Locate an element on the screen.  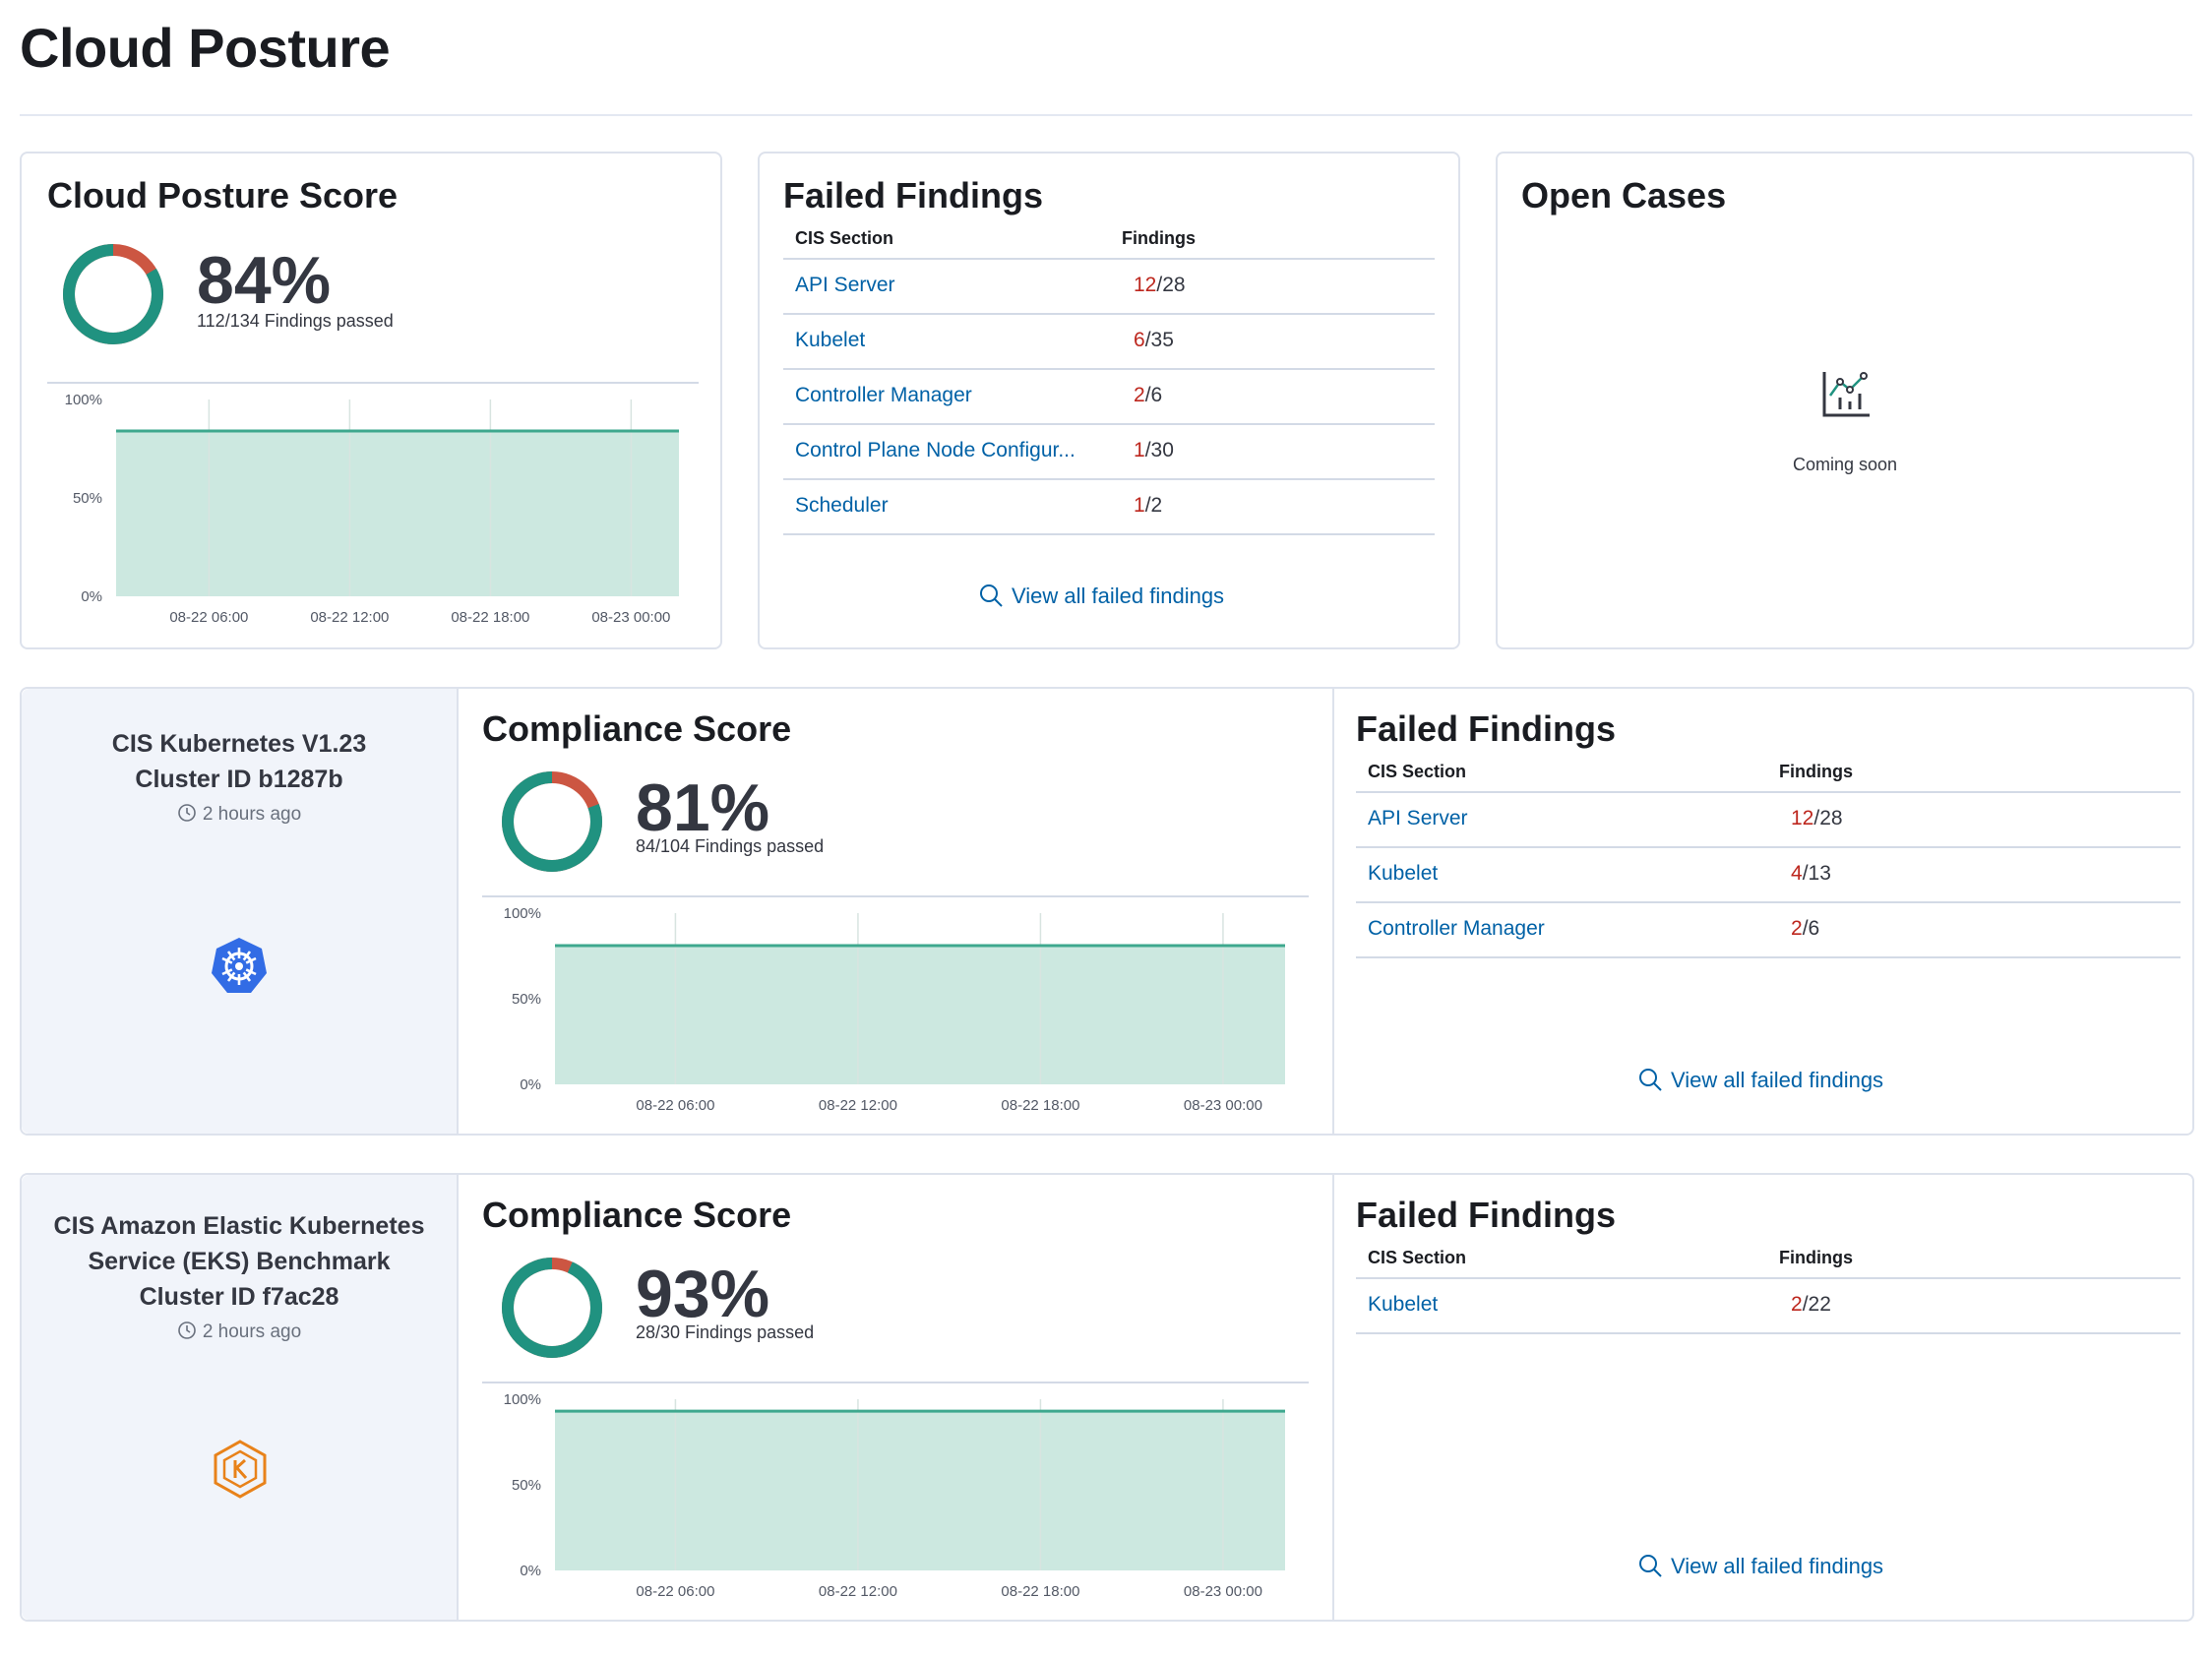
open-cases-panel: Open Cases Coming soon is located at coordinates (1845, 400).